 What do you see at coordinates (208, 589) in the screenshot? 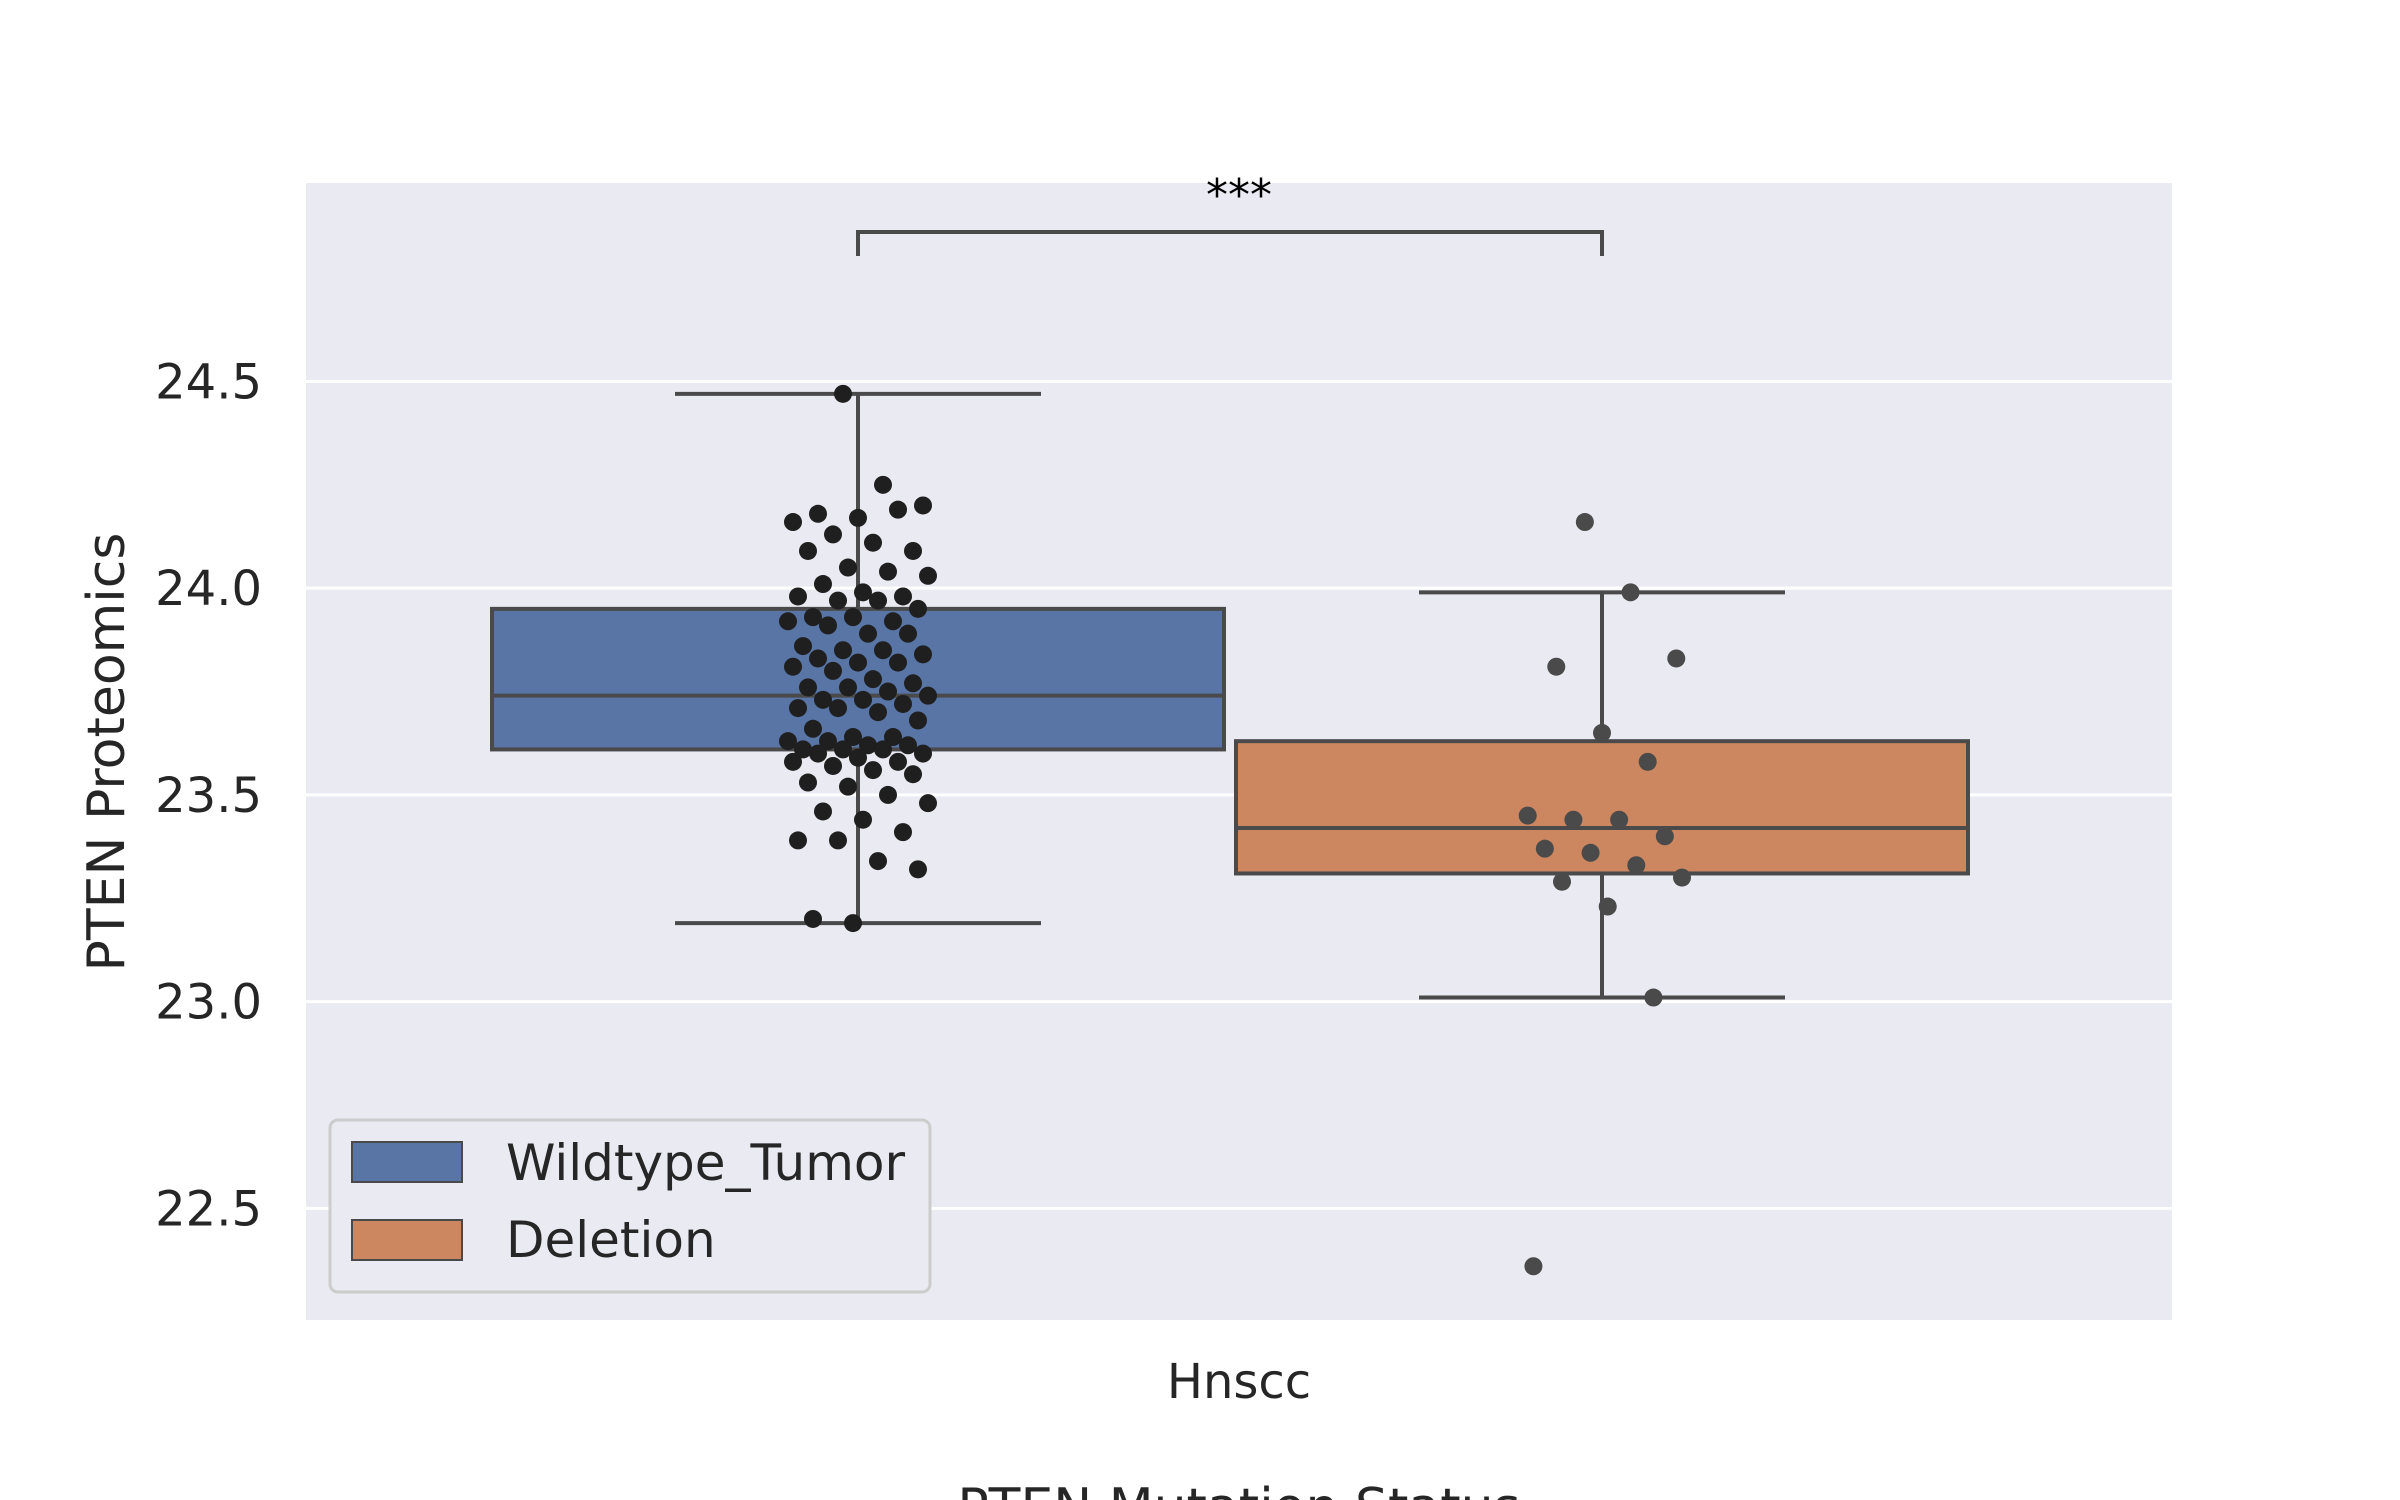
I see `y-tick-label: 24.0` at bounding box center [208, 589].